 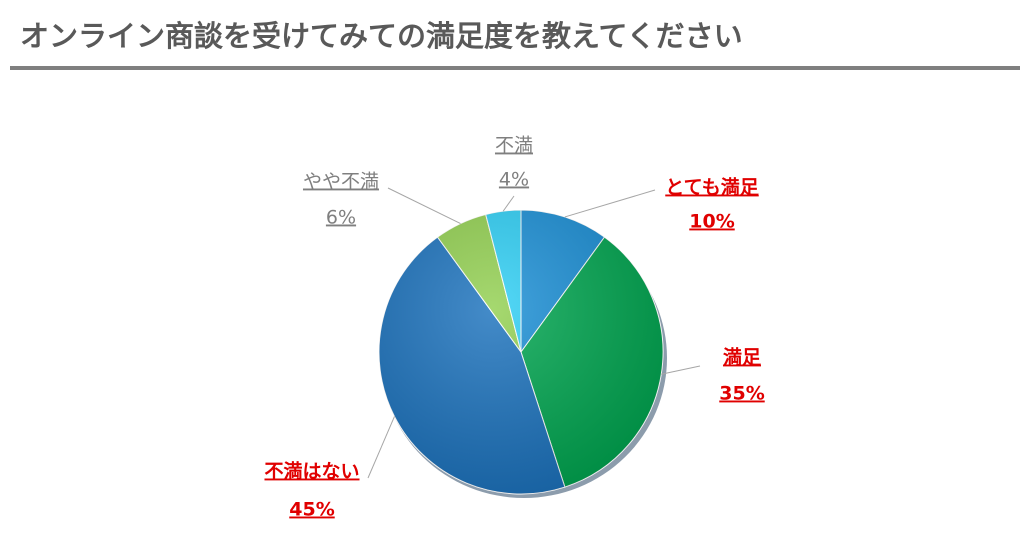 I want to click on value-label: 4%, so click(x=514, y=180).